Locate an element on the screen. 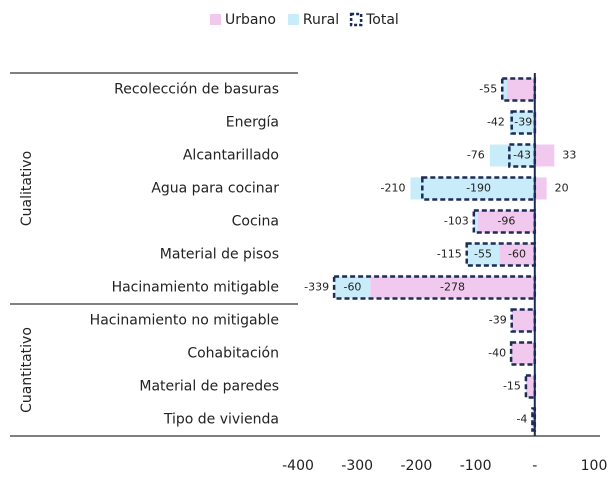 Image resolution: width=616 pixels, height=477 pixels. legend-label: Total is located at coordinates (382, 20).